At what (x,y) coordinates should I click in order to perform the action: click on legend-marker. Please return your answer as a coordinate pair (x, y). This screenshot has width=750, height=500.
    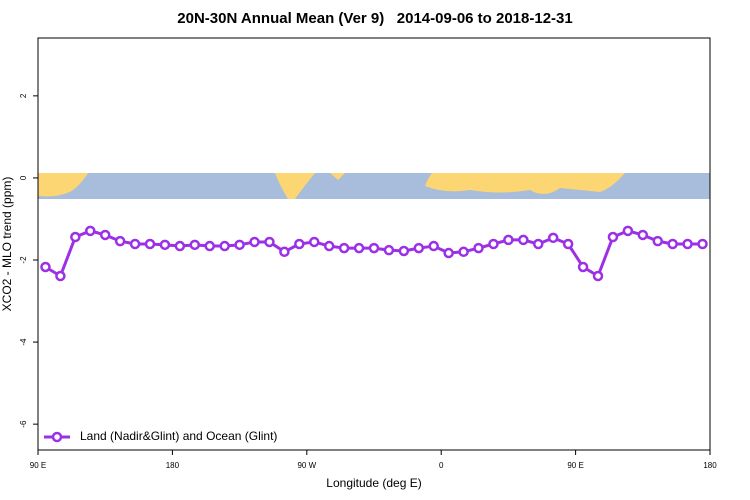
    Looking at the image, I should click on (57, 437).